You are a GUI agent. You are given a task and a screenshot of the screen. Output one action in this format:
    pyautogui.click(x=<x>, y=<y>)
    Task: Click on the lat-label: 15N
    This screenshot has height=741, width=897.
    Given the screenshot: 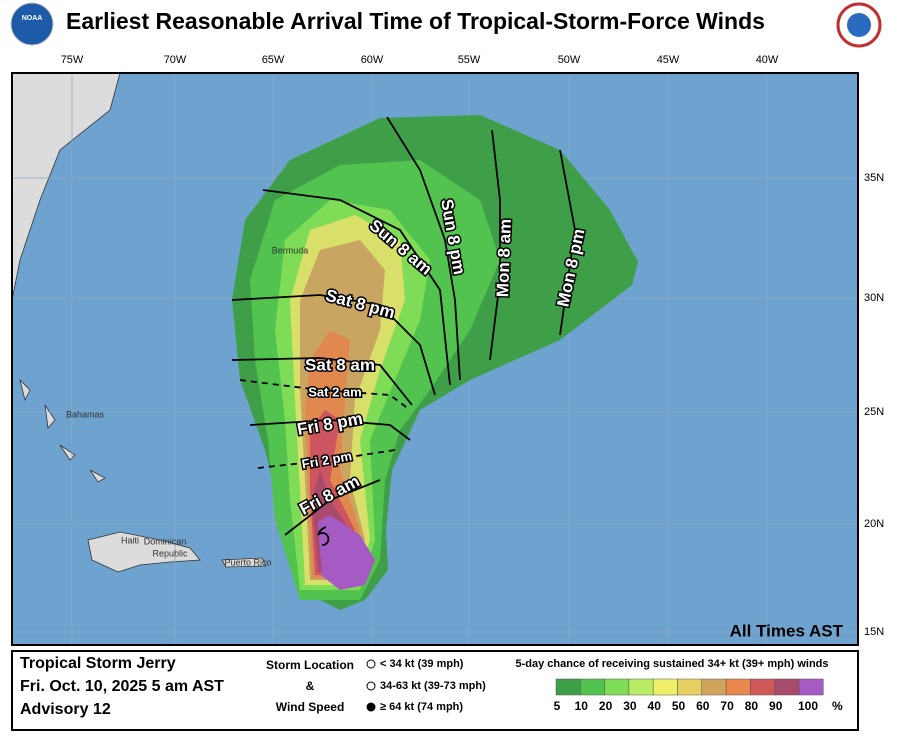 What is the action you would take?
    pyautogui.click(x=874, y=632)
    